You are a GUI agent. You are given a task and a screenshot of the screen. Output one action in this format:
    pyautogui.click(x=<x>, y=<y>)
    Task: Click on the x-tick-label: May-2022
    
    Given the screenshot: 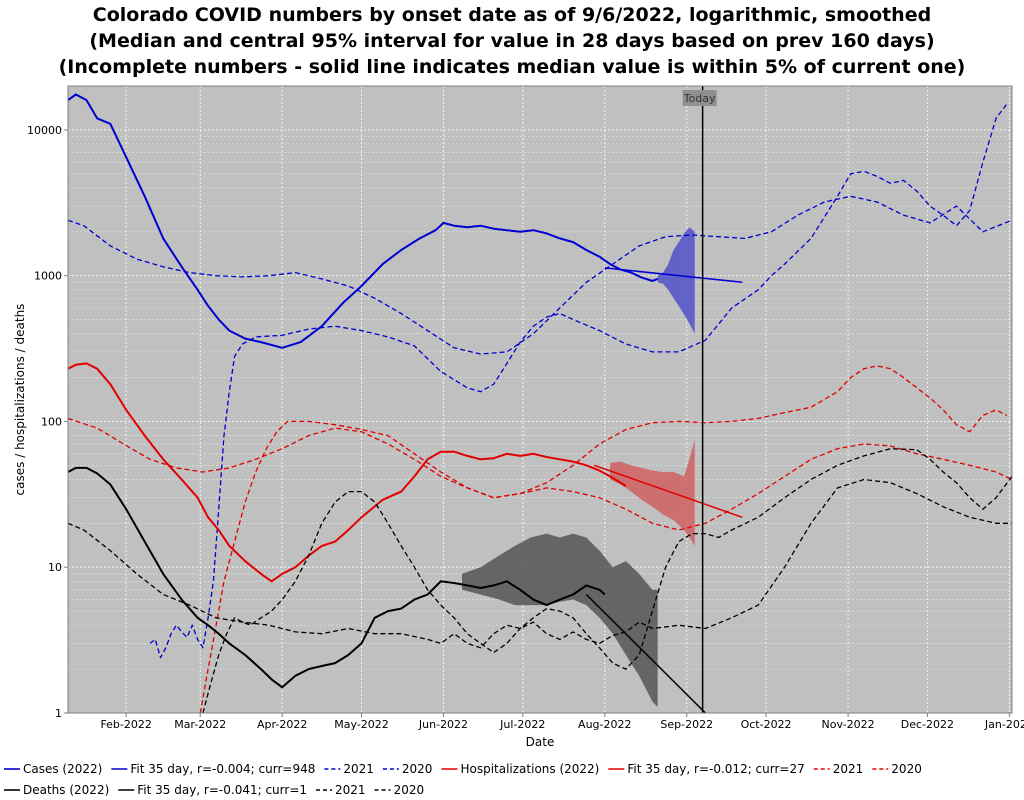 What is the action you would take?
    pyautogui.click(x=361, y=724)
    